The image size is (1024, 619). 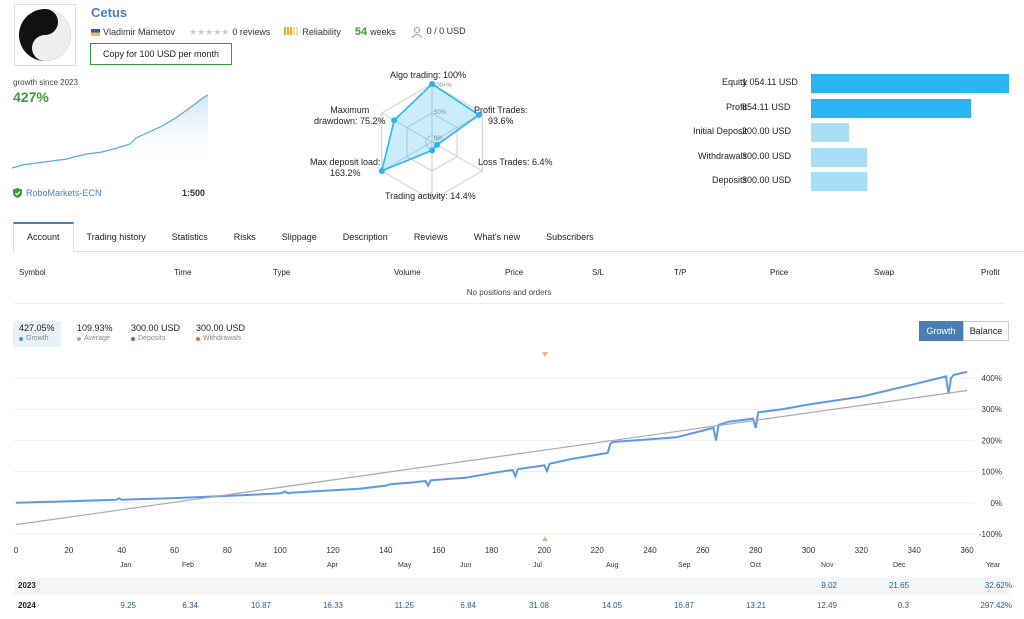 What do you see at coordinates (722, 155) in the screenshot?
I see `stat-name: Withdrawals` at bounding box center [722, 155].